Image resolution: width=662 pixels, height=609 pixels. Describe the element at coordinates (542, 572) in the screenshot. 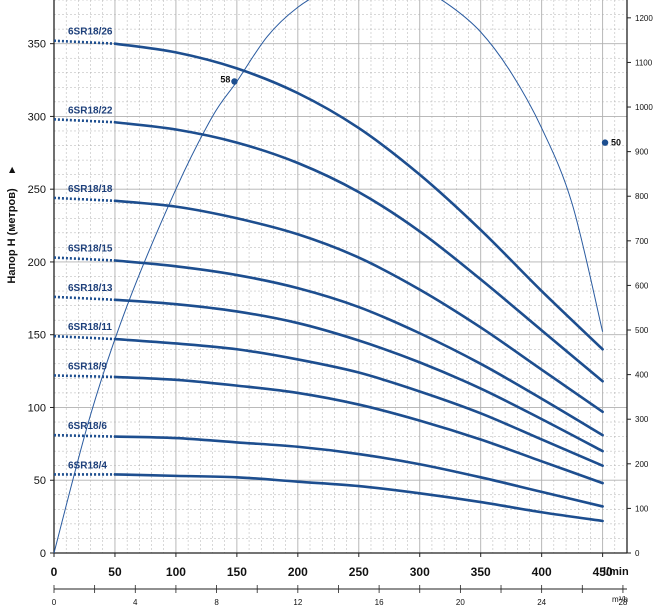

I see `x-tick-label: 400` at that location.